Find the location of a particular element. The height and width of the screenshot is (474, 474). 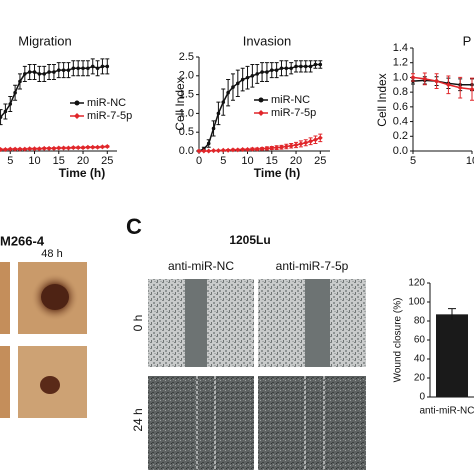

y-tick-label: 0.6 is located at coordinates (400, 107).